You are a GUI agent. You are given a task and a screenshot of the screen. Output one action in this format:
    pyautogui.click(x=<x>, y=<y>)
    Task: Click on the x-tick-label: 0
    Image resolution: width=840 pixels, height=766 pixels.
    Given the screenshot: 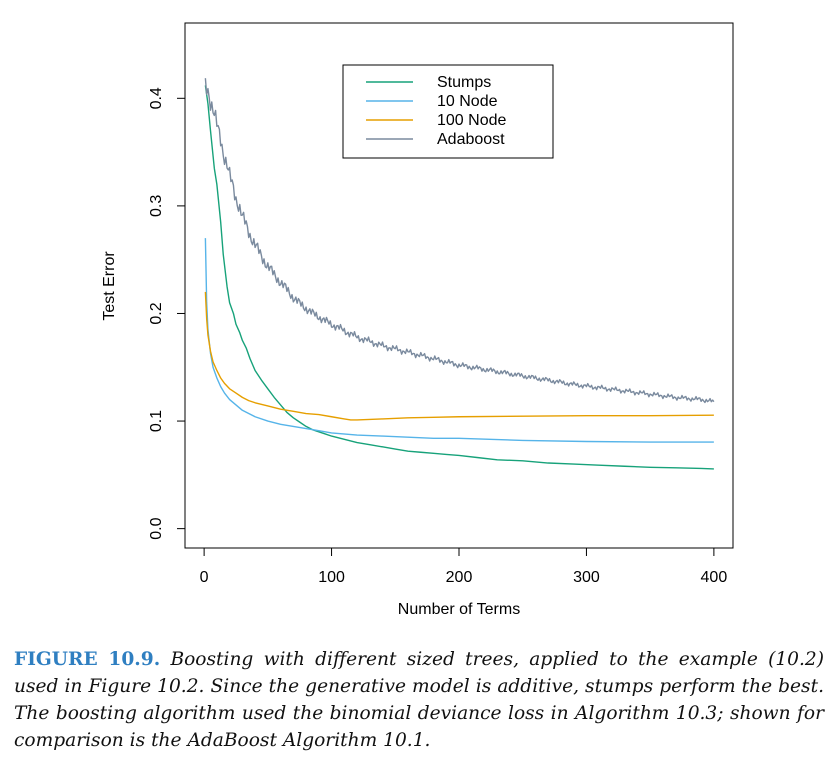 What is the action you would take?
    pyautogui.click(x=204, y=577)
    